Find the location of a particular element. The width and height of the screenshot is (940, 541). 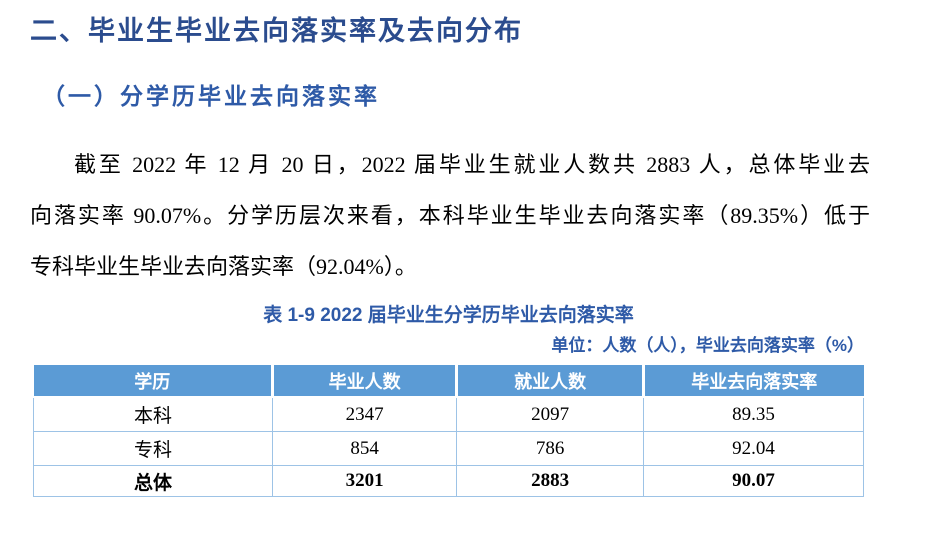

header-cell-rate: 毕业去向落实率 is located at coordinates (753, 381).